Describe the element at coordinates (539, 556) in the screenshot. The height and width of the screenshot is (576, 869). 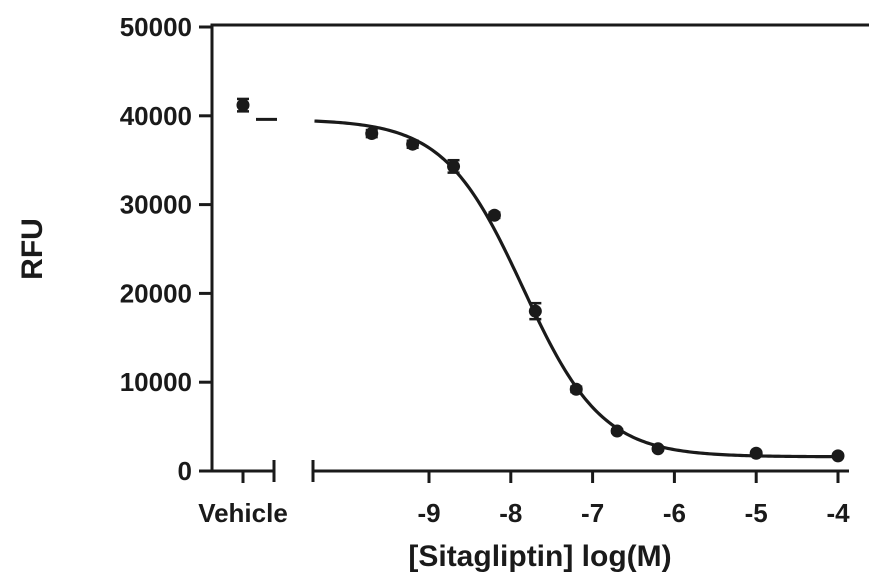
I see `x-axis-label: [Sitagliptin] log(M)` at that location.